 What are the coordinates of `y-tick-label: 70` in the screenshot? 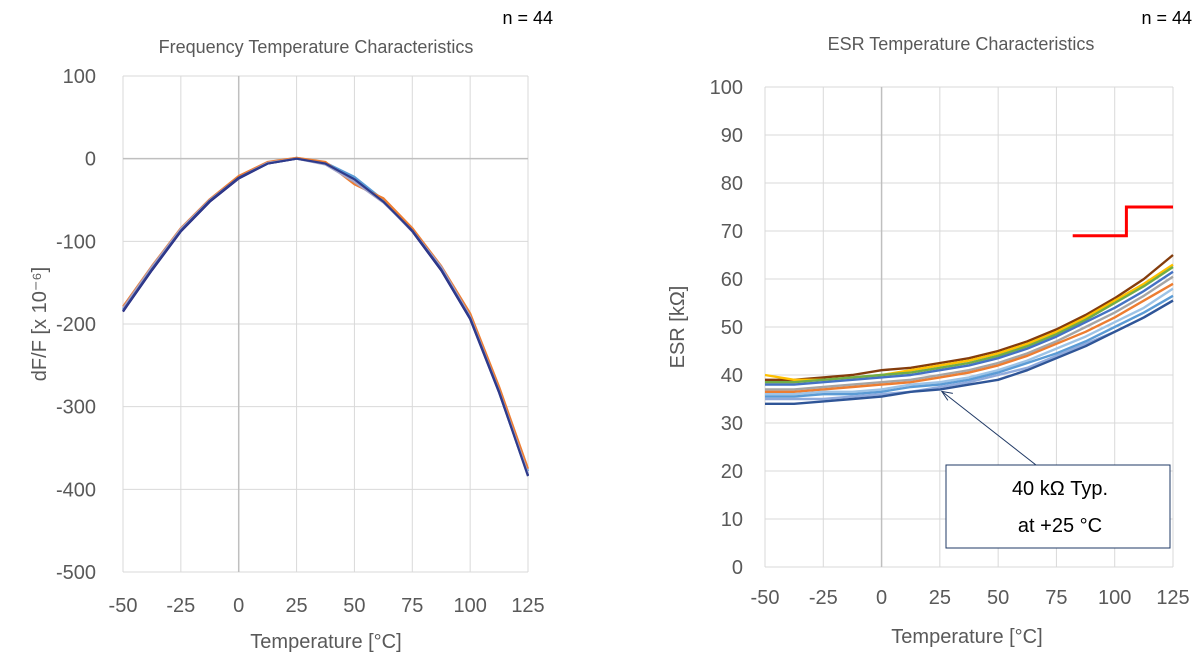 It's located at (732, 232).